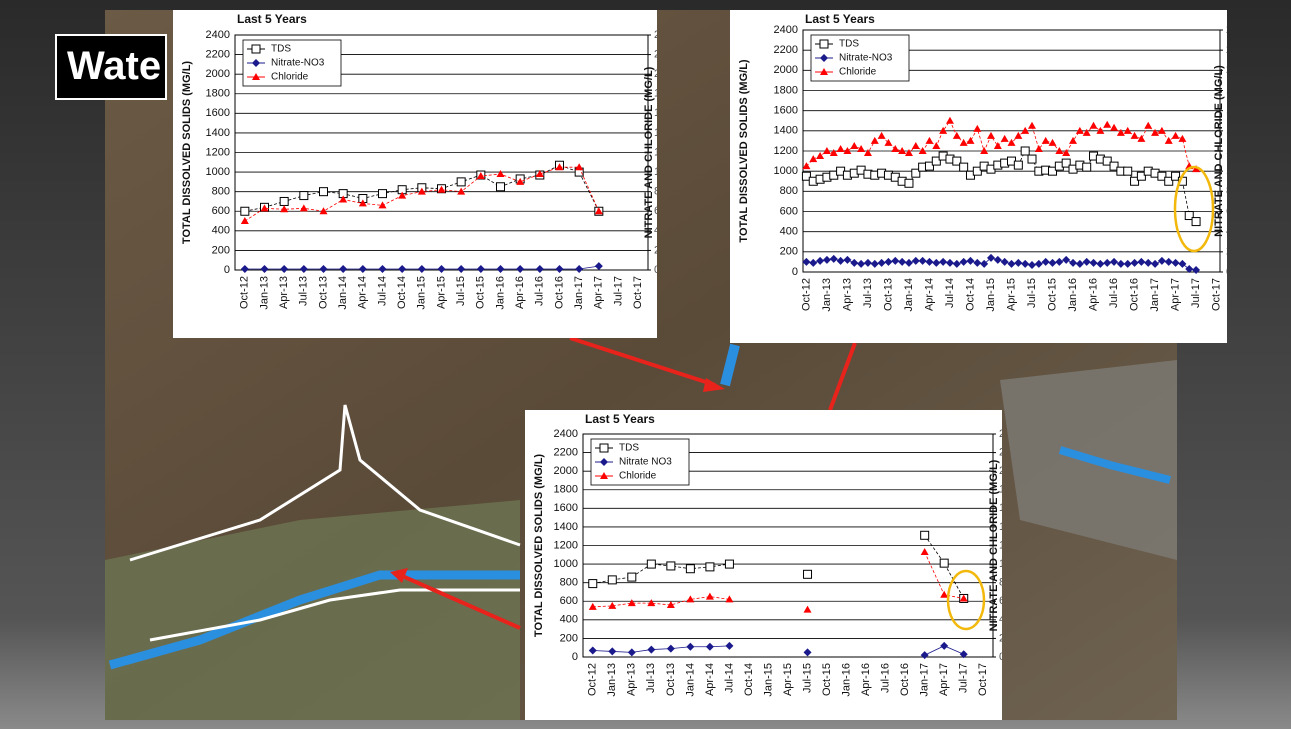  Describe the element at coordinates (1226, 30) in the screenshot. I see `y2-tick-label: 240` at that location.